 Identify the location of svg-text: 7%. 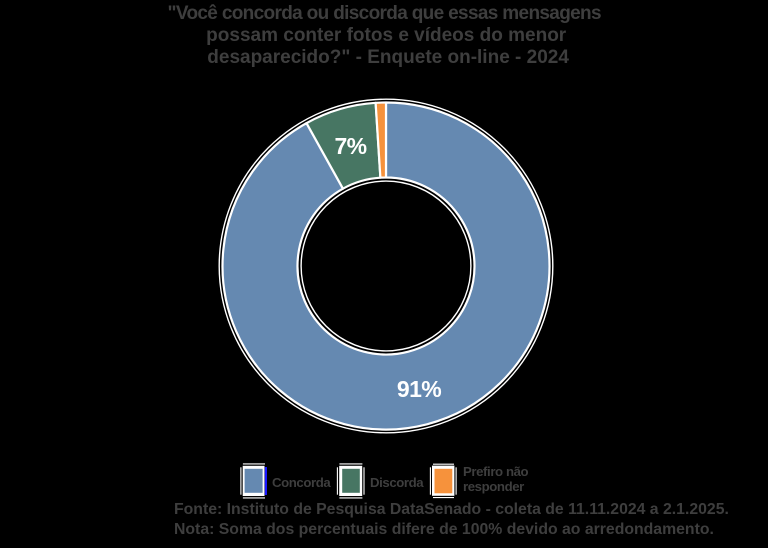
(350, 146).